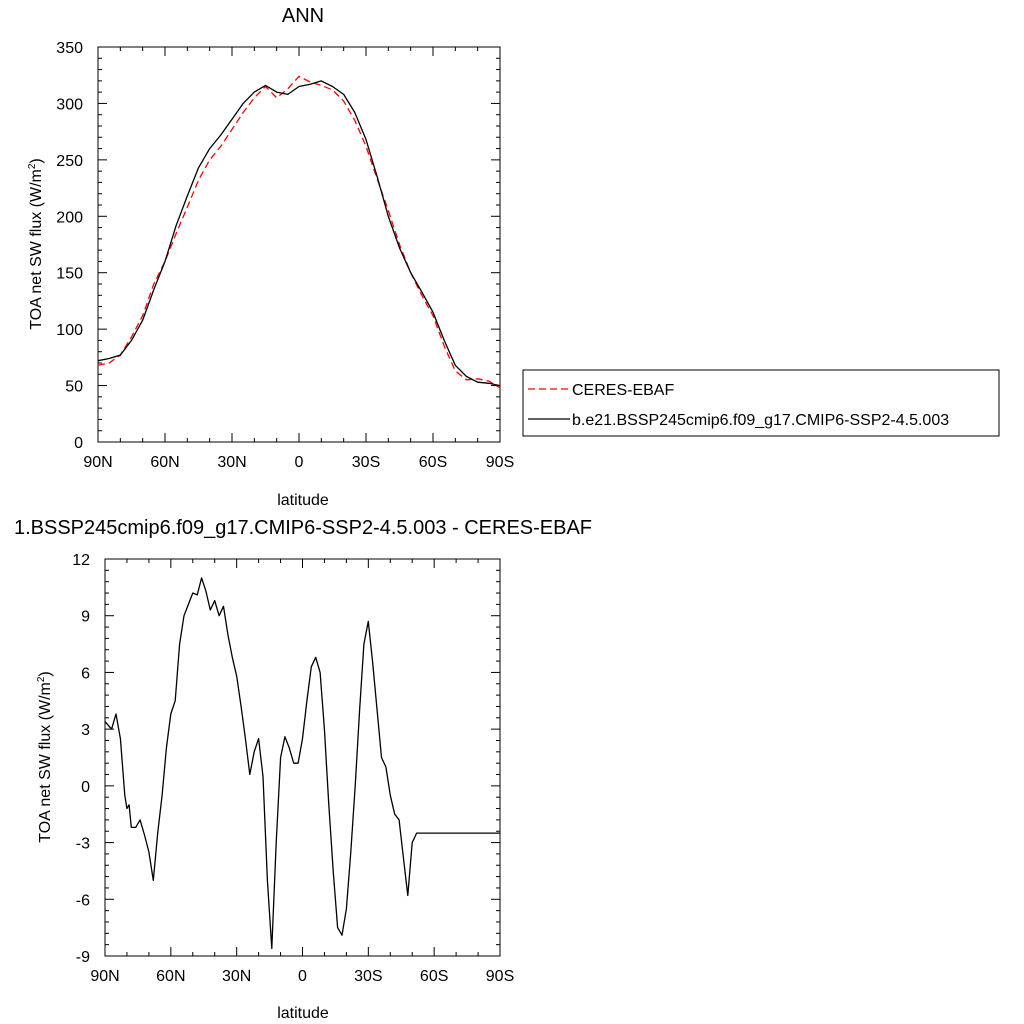 Image resolution: width=1024 pixels, height=1024 pixels. I want to click on bottom-y-tick-label: -3, so click(83, 844).